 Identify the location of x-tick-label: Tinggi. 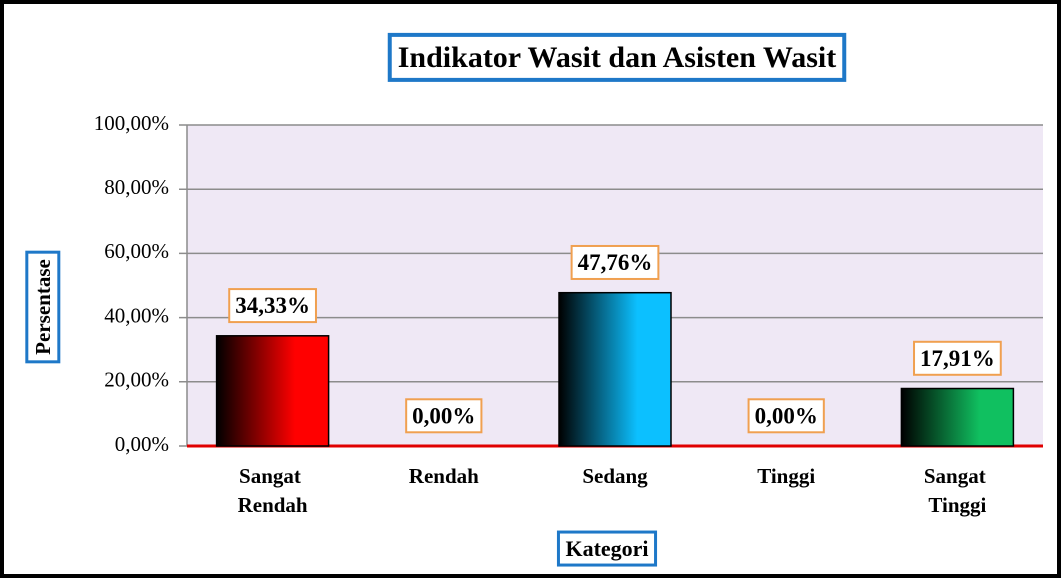
(786, 476).